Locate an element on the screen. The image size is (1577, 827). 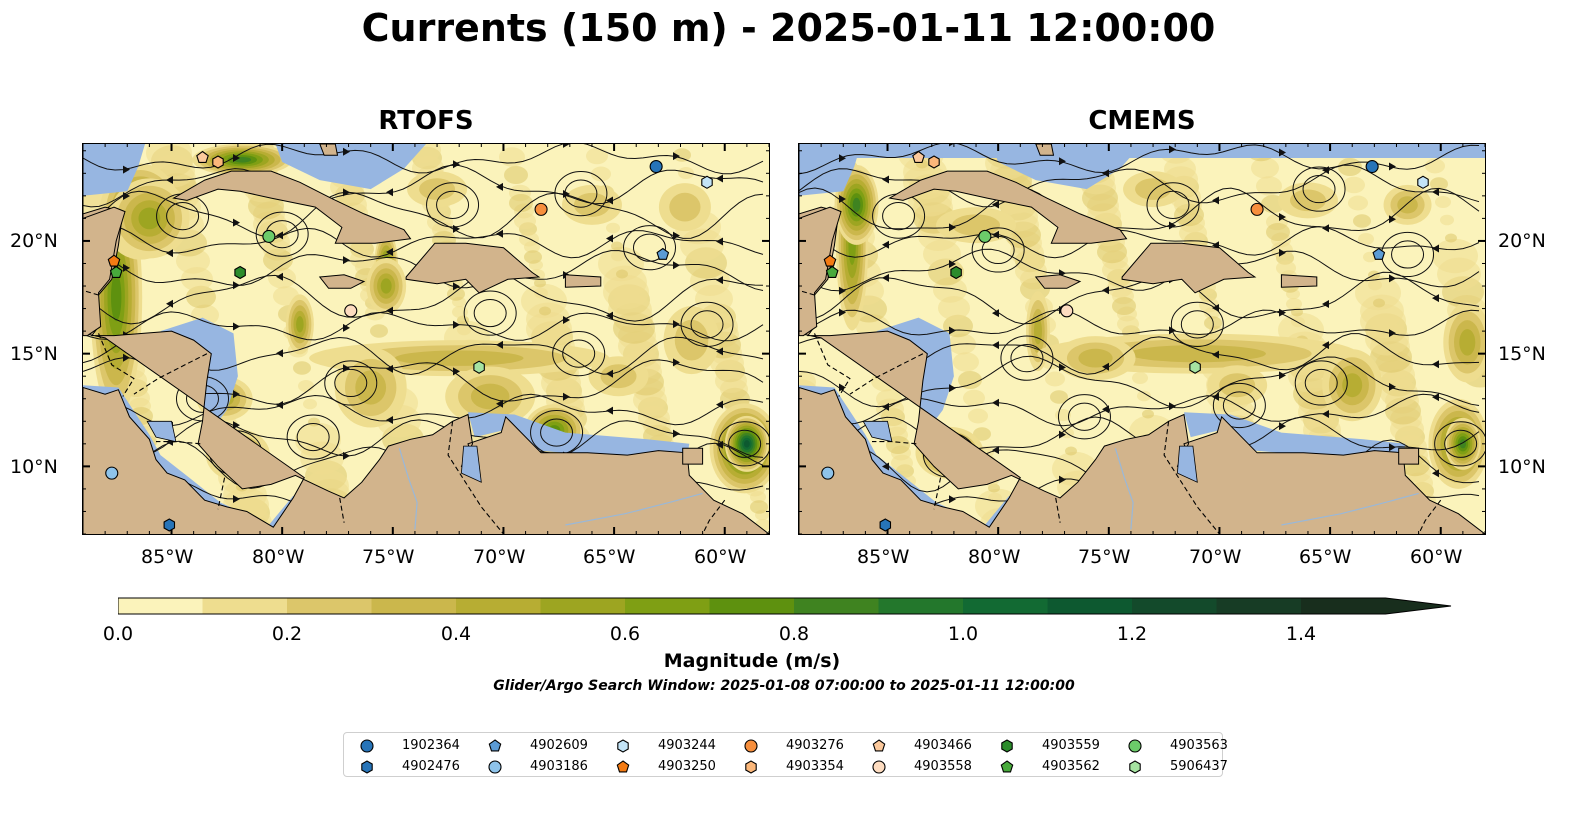
lat-tick-label-right: 20°N is located at coordinates (1522, 241).